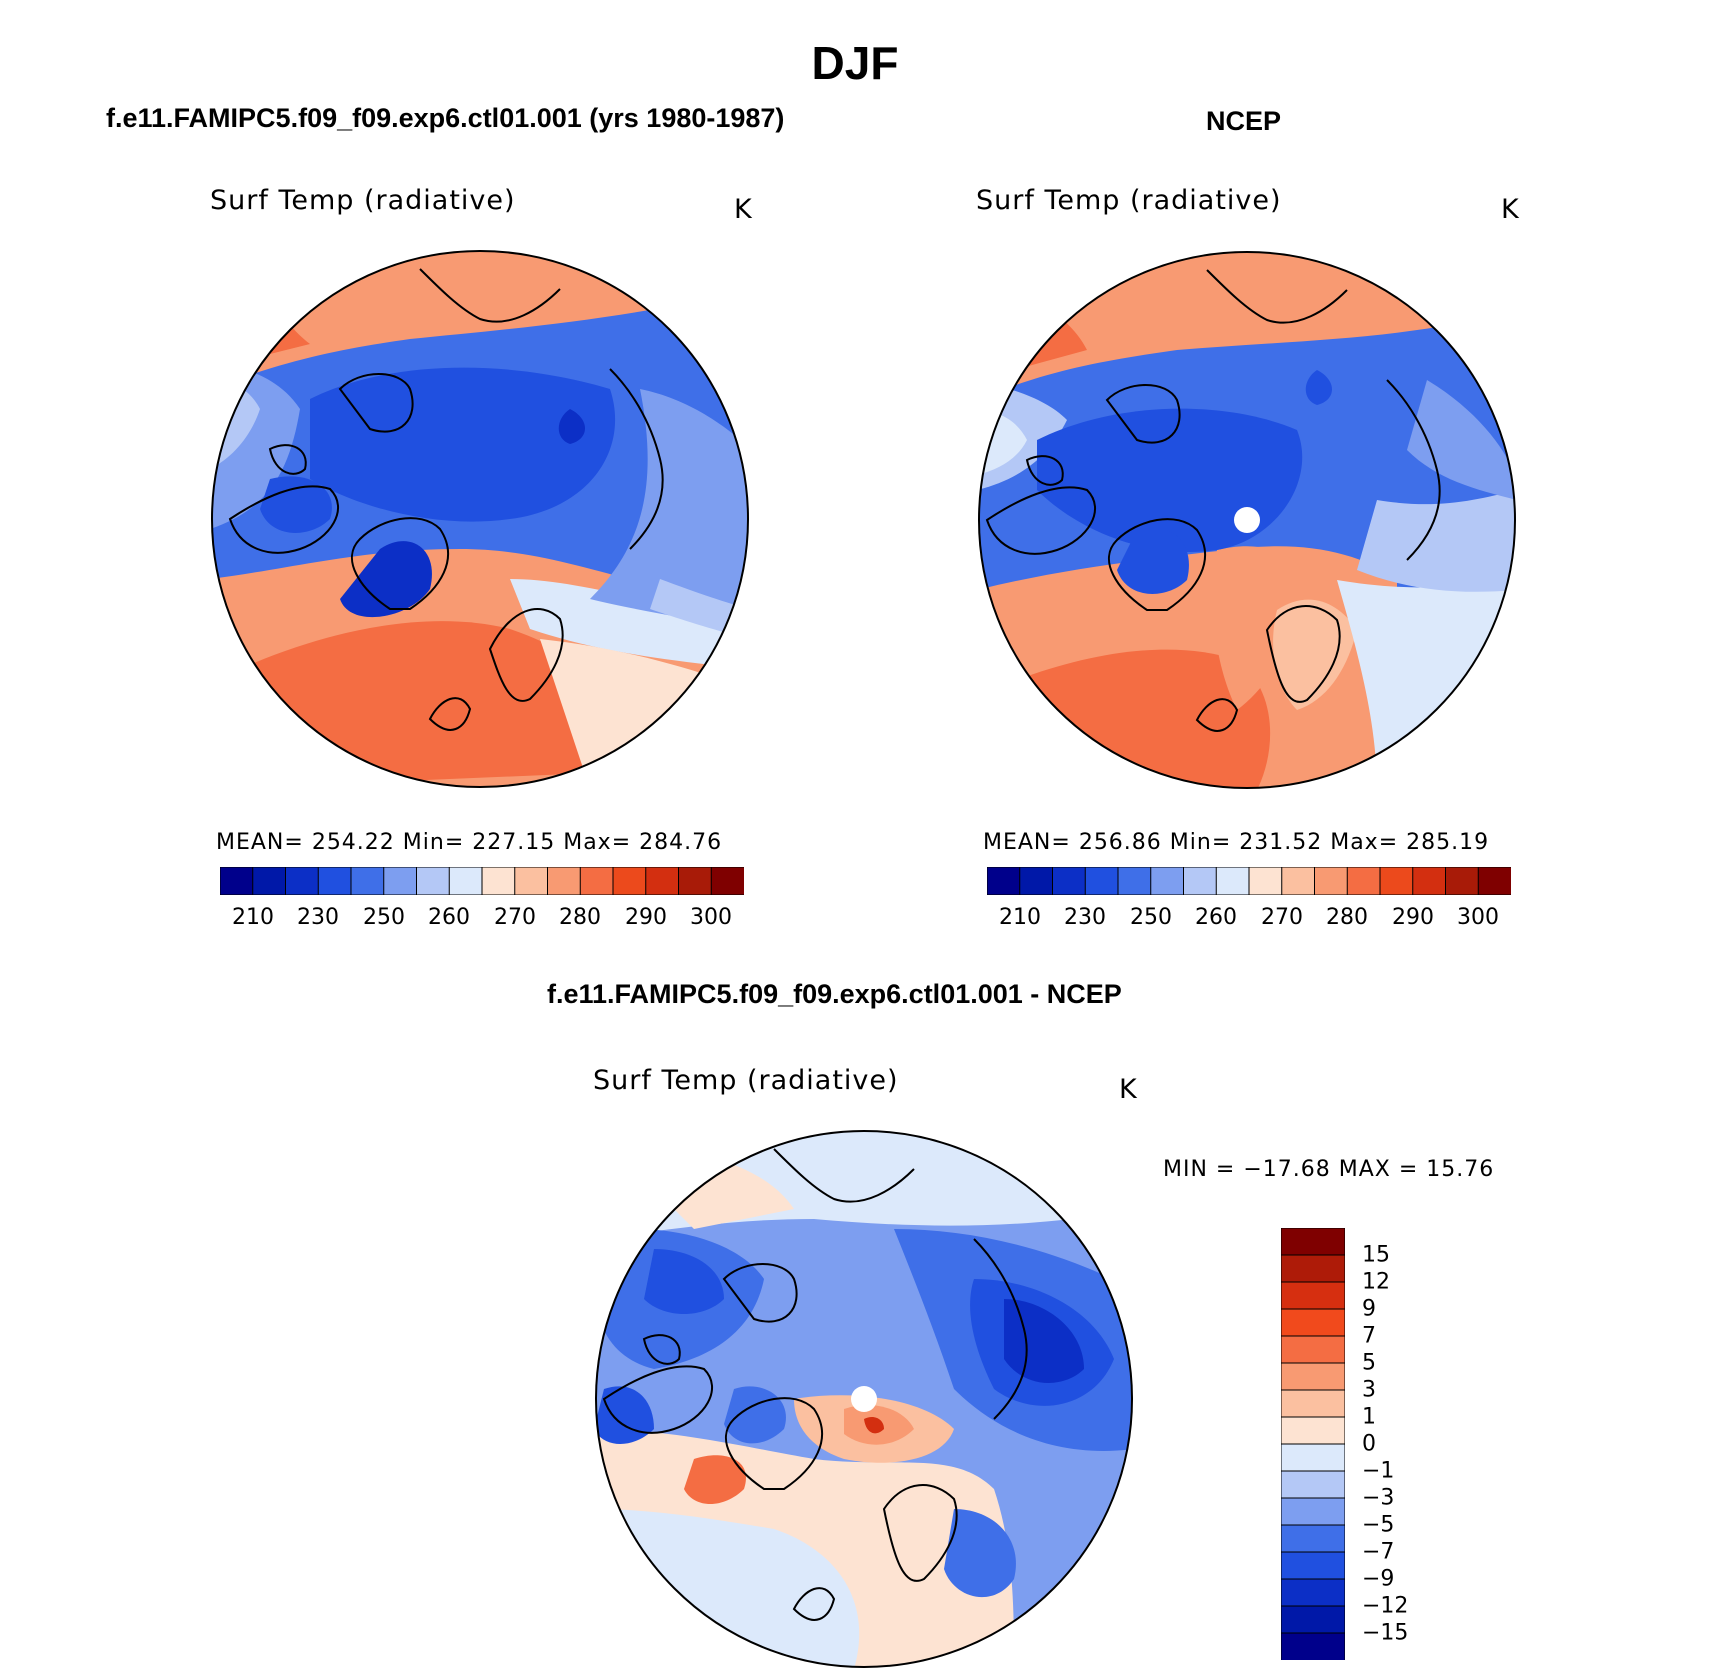 Image resolution: width=1710 pixels, height=1669 pixels. What do you see at coordinates (580, 917) in the screenshot?
I see `panel-1-tick-label: 280` at bounding box center [580, 917].